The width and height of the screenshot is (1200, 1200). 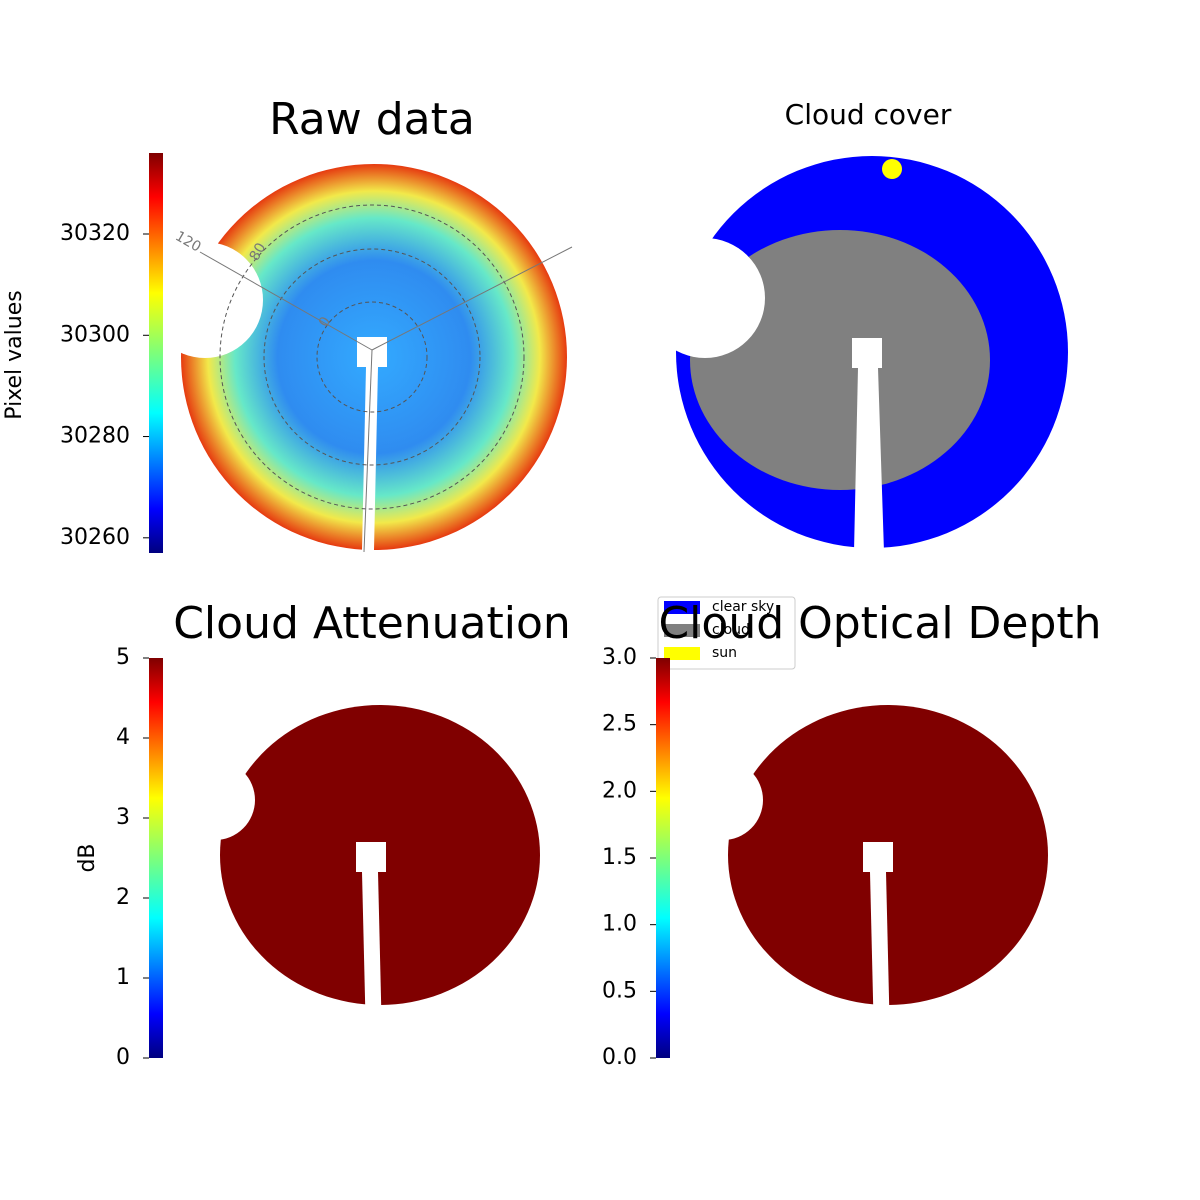 What do you see at coordinates (123, 897) in the screenshot?
I see `colorbar-tick-label: 2` at bounding box center [123, 897].